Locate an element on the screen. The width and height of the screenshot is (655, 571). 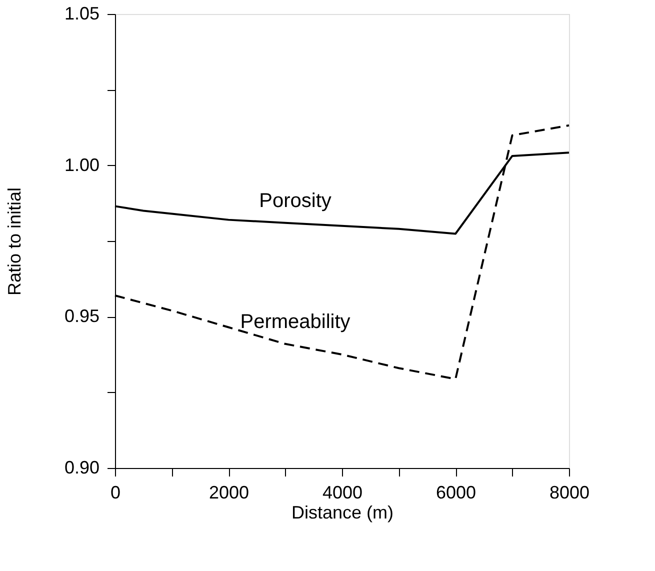
series-label: Porosity is located at coordinates (295, 201).